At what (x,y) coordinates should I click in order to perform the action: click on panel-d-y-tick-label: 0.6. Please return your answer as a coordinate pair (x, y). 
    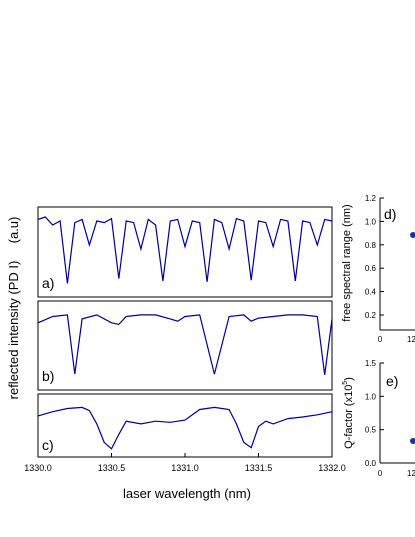
    Looking at the image, I should click on (371, 268).